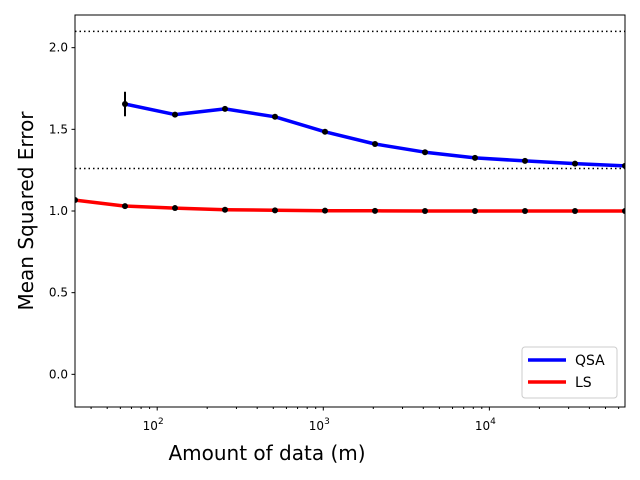 The width and height of the screenshot is (640, 480). Describe the element at coordinates (58, 48) in the screenshot. I see `y-tick-label: 2.0` at that location.